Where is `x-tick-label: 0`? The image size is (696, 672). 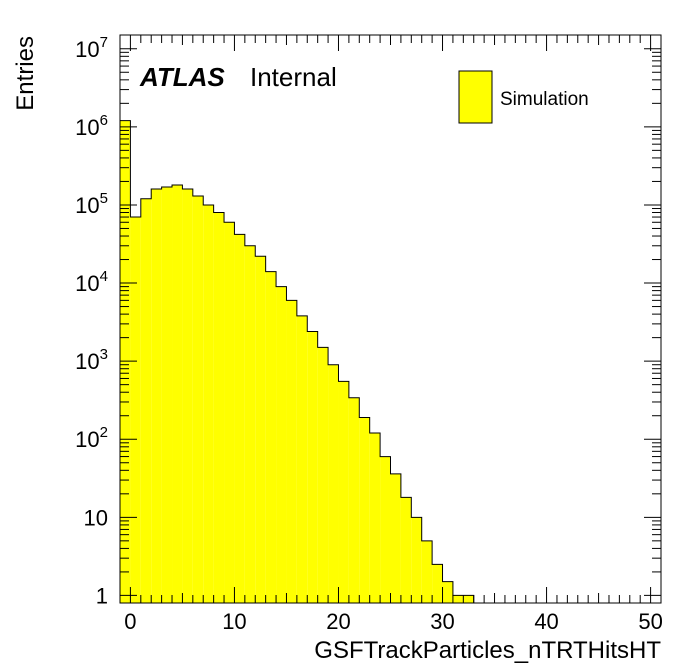
x-tick-label: 0 is located at coordinates (130, 621).